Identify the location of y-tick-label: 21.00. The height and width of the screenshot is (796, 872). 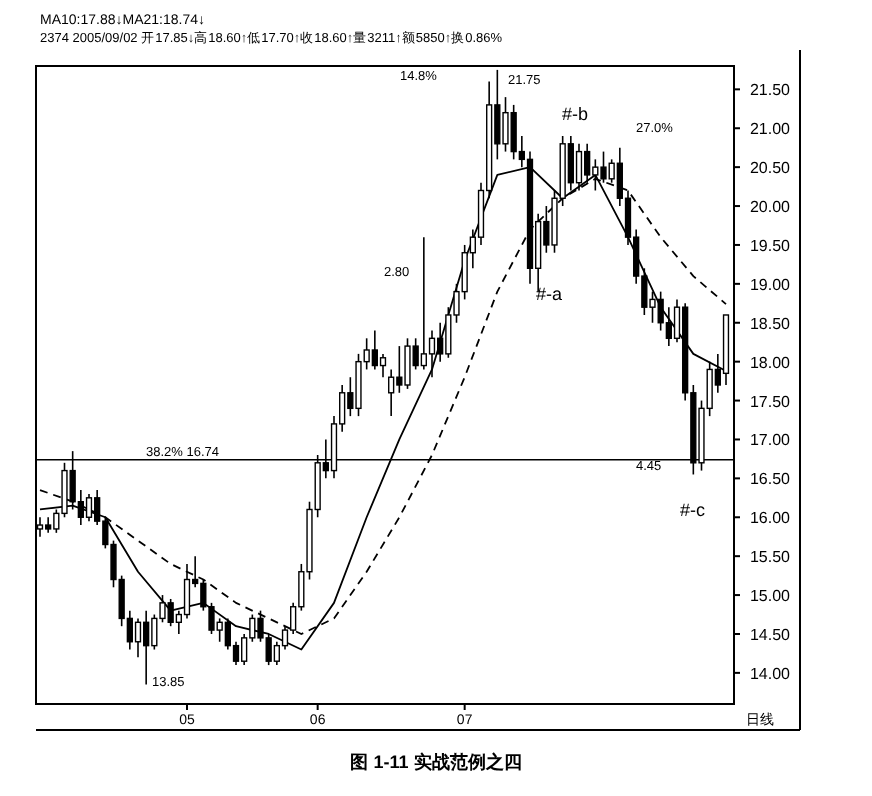
(770, 129).